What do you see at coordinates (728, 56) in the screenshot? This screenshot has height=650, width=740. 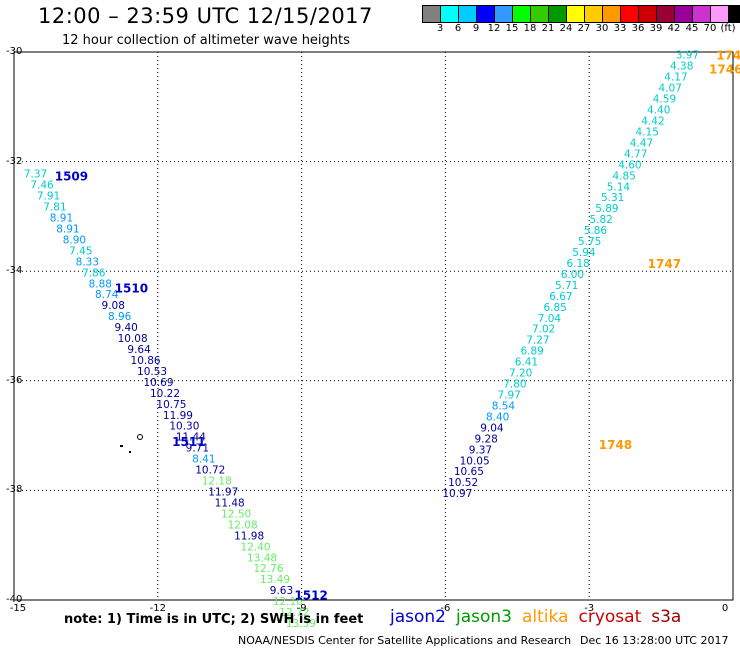 I see `pass-time-label: 1745` at bounding box center [728, 56].